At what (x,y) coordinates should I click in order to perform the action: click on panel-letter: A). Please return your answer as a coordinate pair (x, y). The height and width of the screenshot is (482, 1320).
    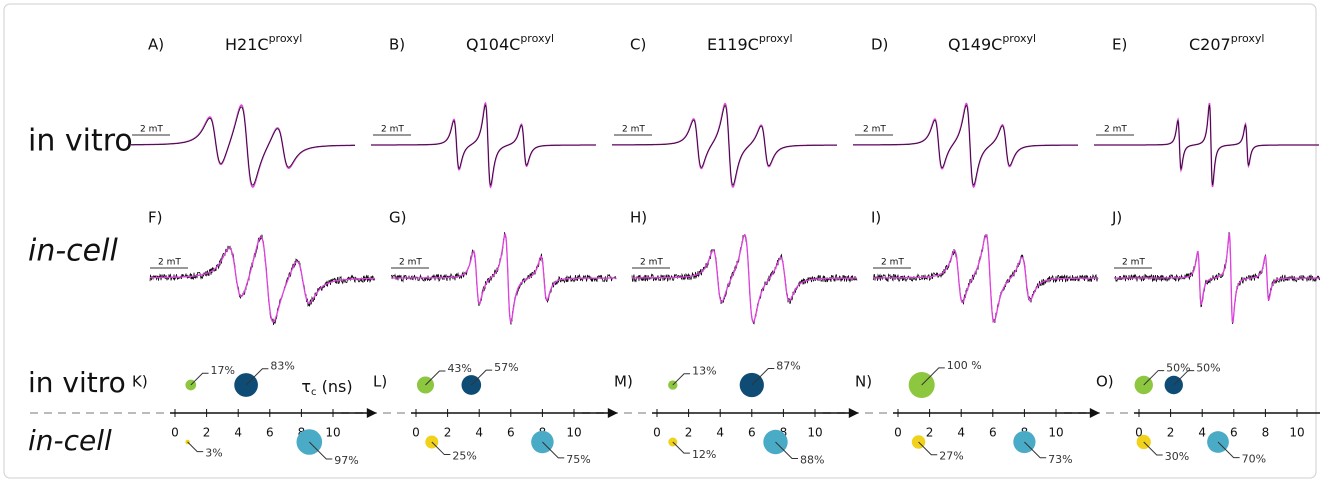
    Looking at the image, I should click on (156, 45).